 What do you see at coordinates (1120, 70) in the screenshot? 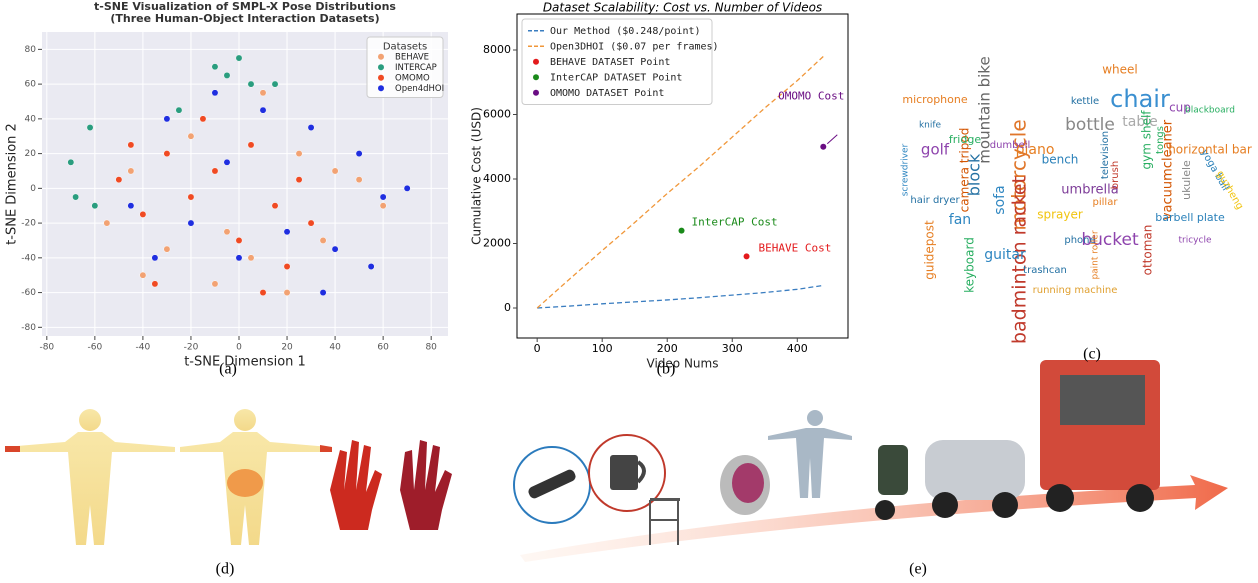
I see `word: wheel` at bounding box center [1120, 70].